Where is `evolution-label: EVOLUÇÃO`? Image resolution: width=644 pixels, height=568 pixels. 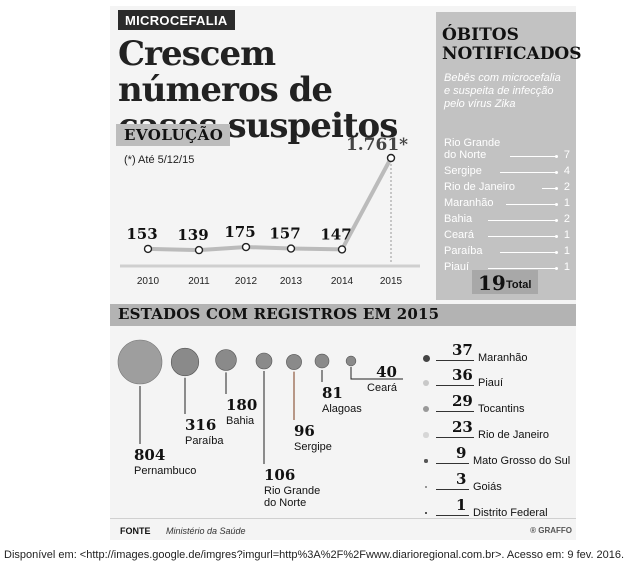
evolution-label: EVOLUÇÃO is located at coordinates (174, 135).